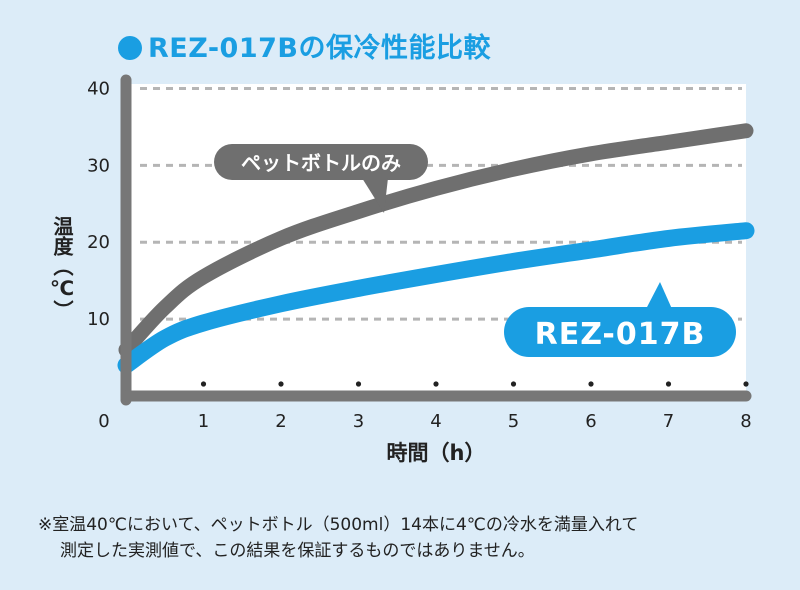 The height and width of the screenshot is (590, 800). I want to click on product-callout-label: REZ-017B, so click(620, 334).